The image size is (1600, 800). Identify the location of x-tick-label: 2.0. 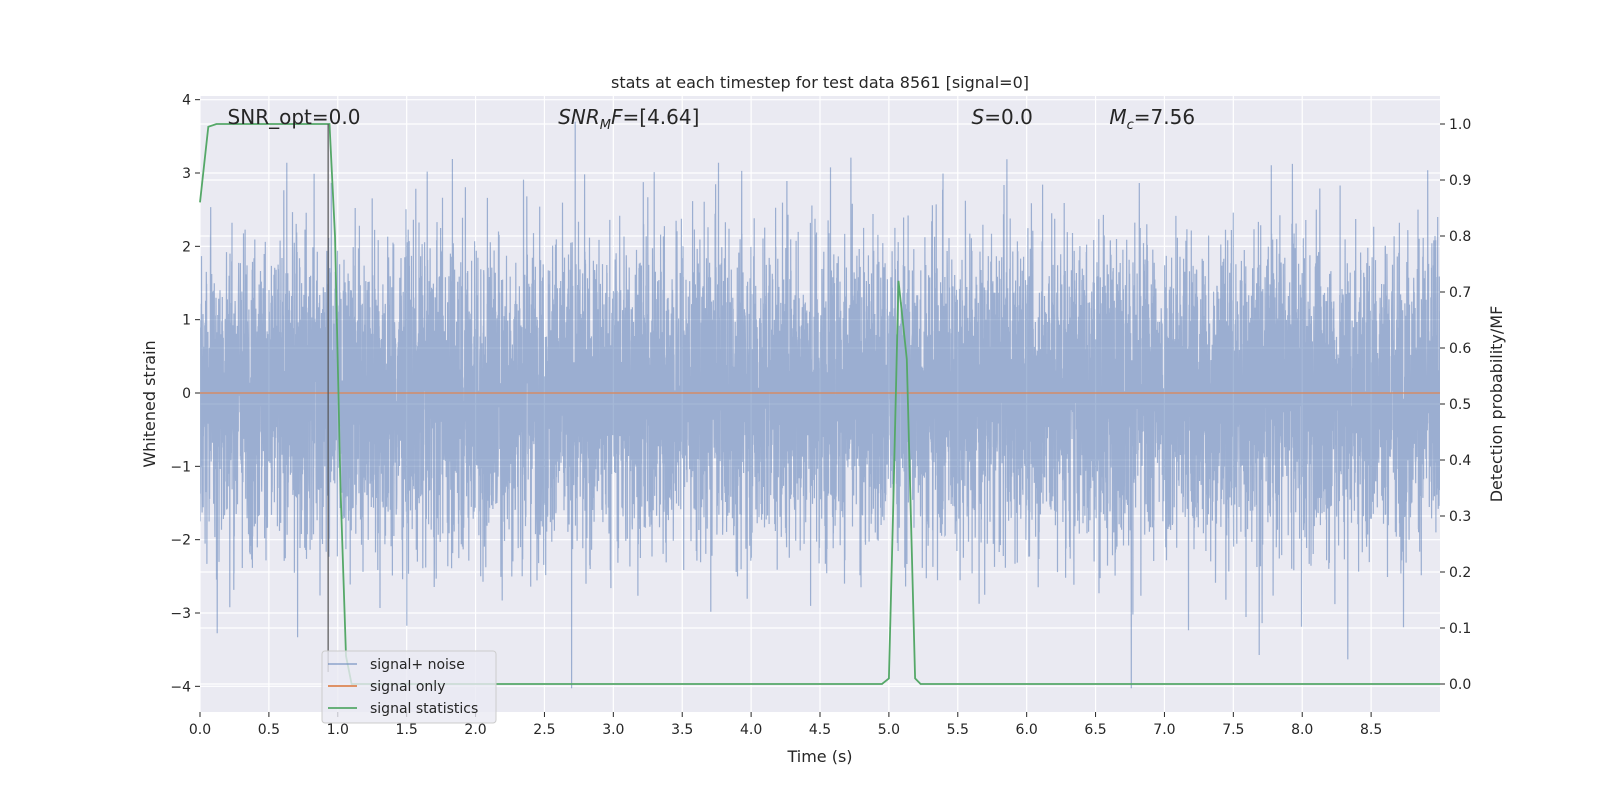
(475, 730).